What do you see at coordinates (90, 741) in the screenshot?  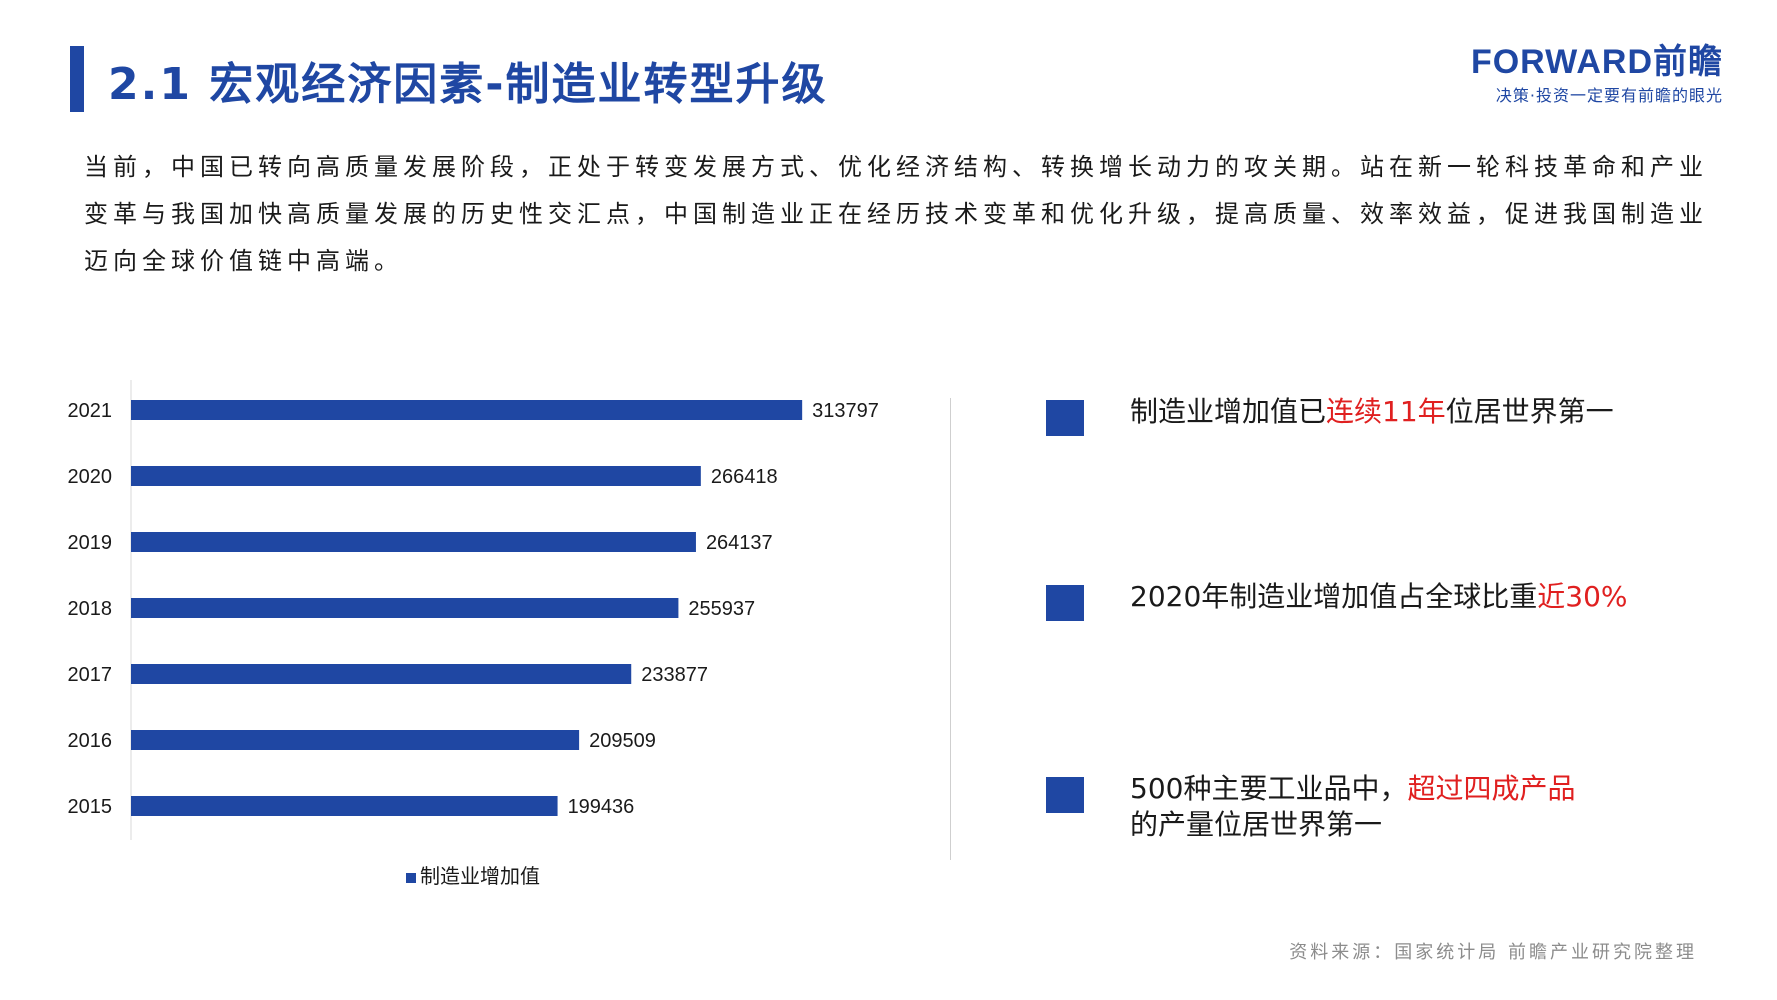 I see `y-tick-label: 2016` at bounding box center [90, 741].